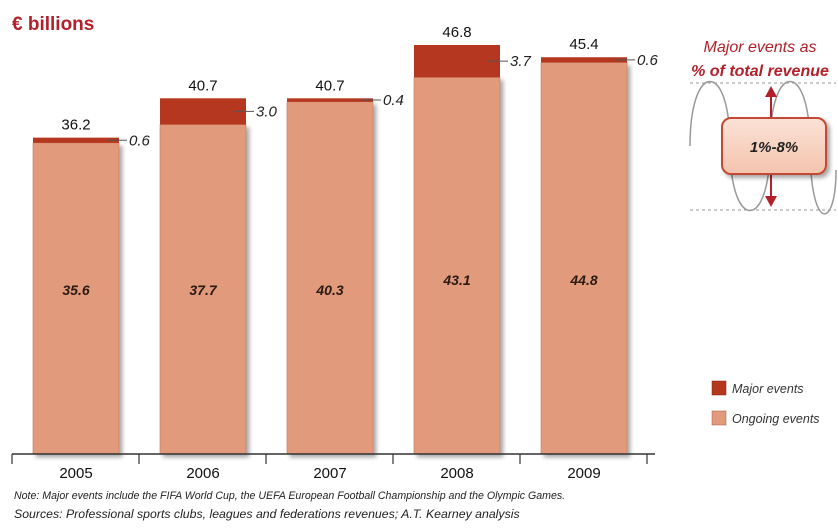 The width and height of the screenshot is (838, 531). What do you see at coordinates (521, 61) in the screenshot?
I see `major-label-2008: 3.7` at bounding box center [521, 61].